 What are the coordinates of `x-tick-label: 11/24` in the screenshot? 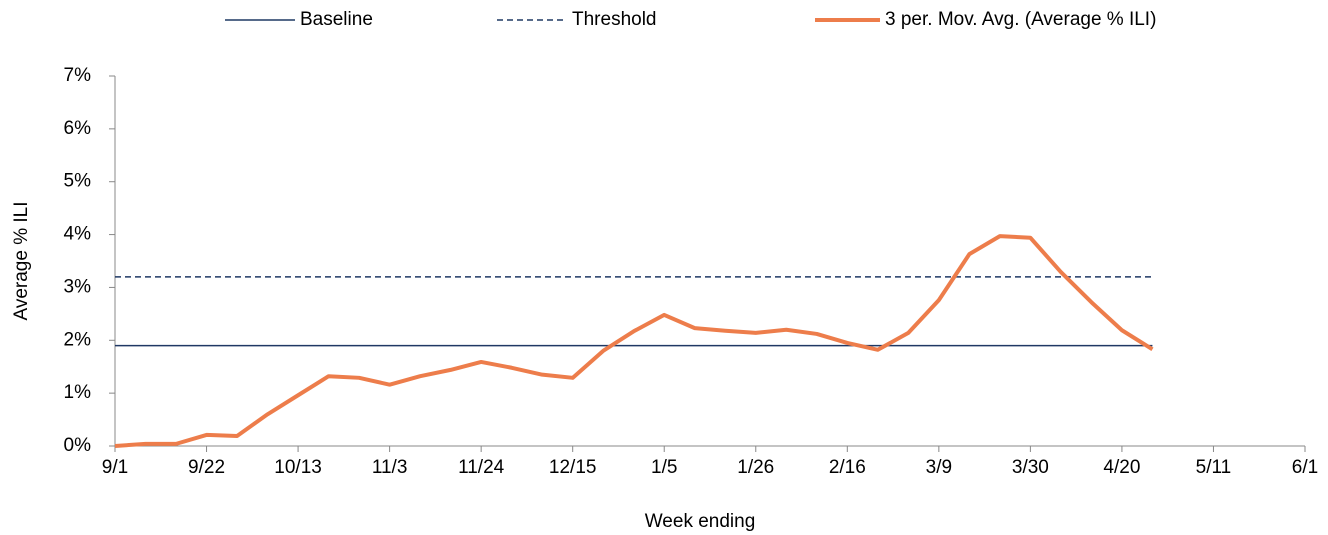 It's located at (481, 467).